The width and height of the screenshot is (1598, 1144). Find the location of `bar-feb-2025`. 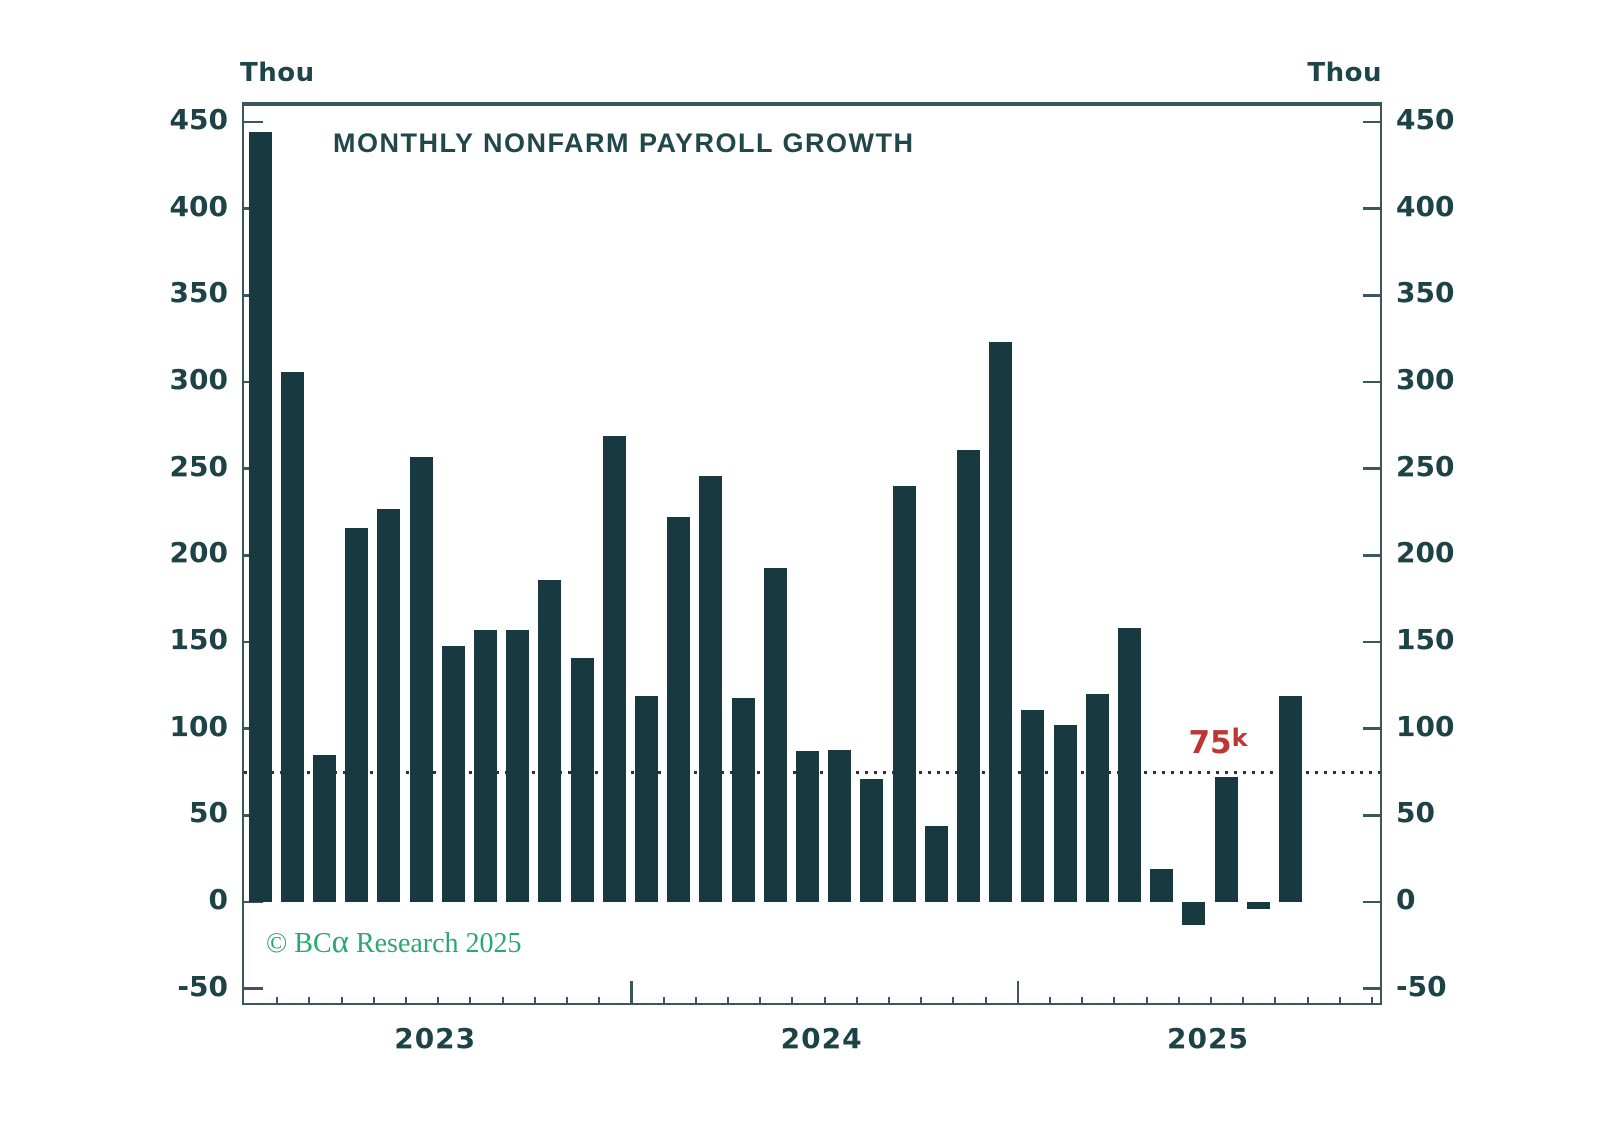

bar-feb-2025 is located at coordinates (1065, 813).